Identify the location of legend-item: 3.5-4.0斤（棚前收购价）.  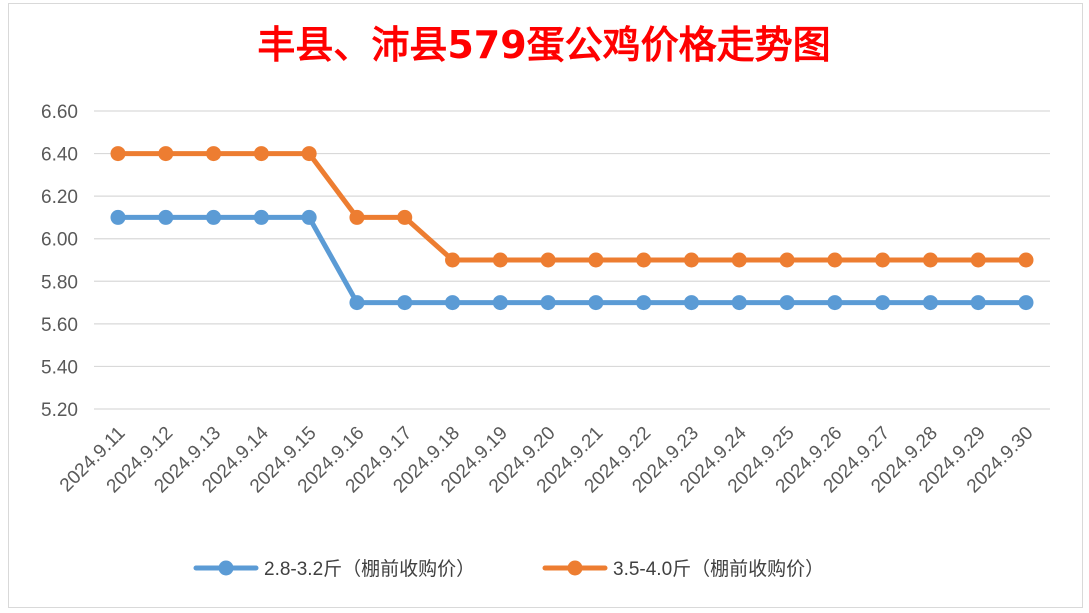
(683, 569).